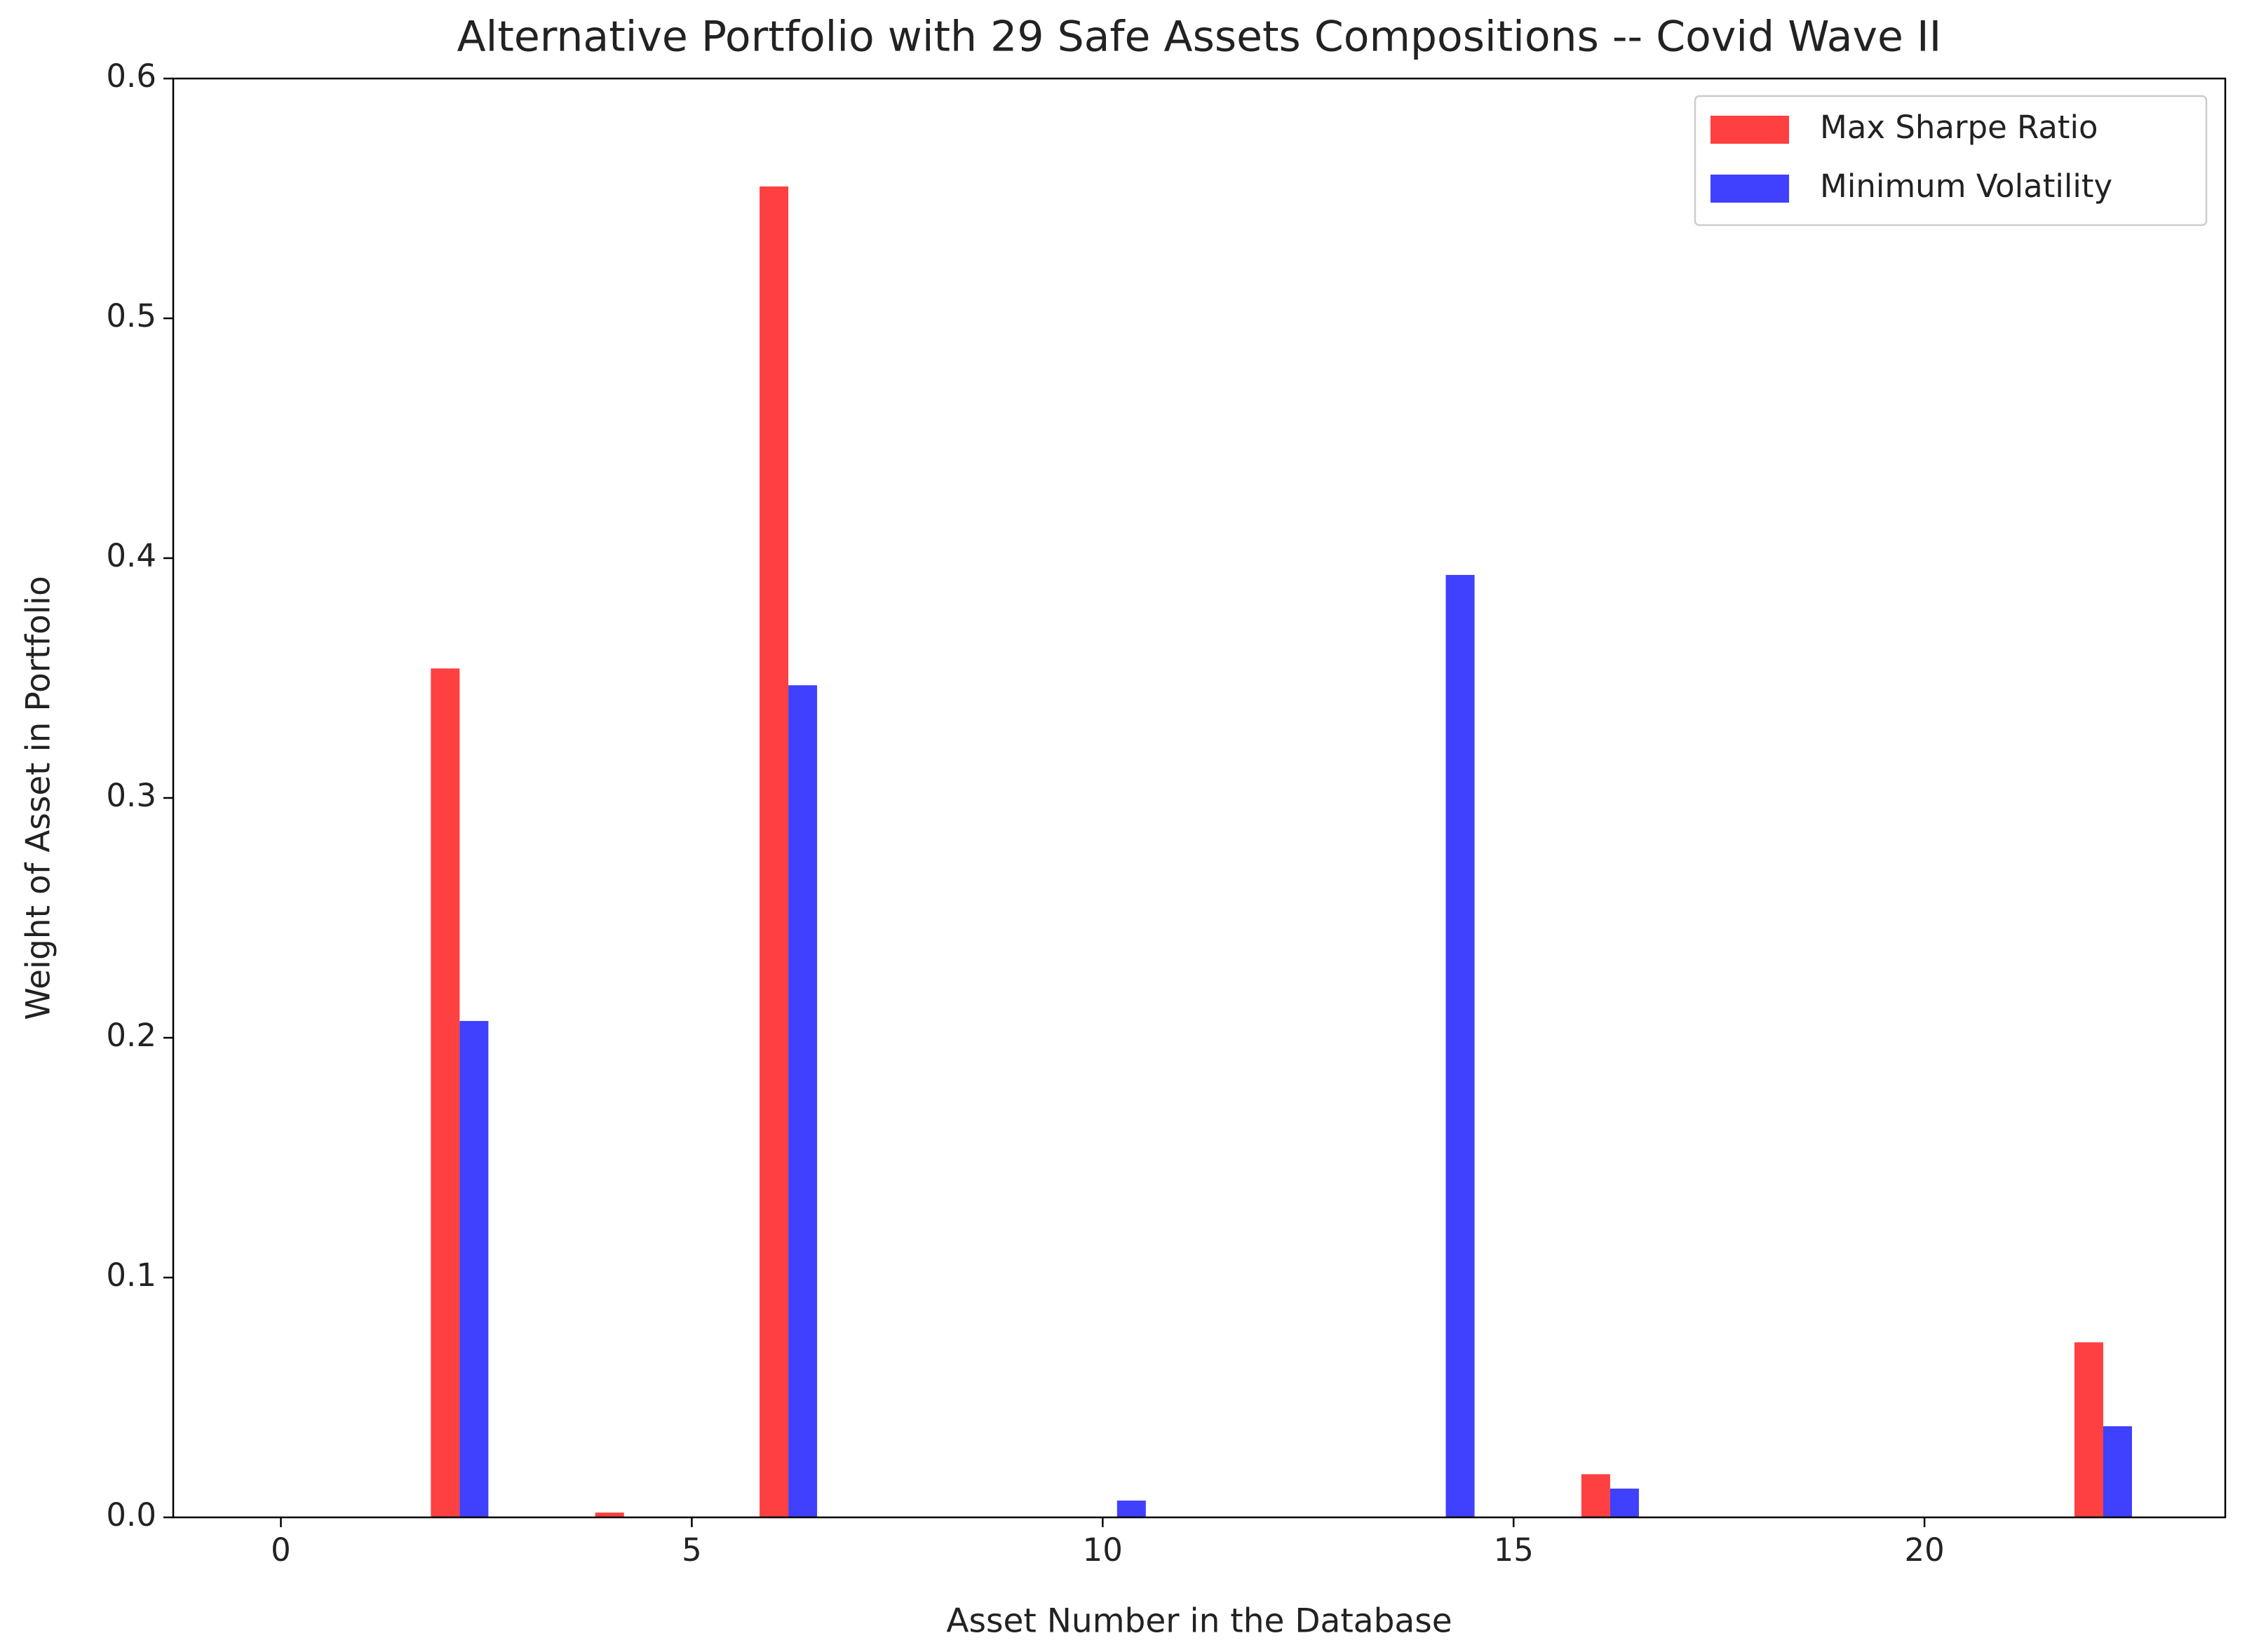 The image size is (2247, 1652). I want to click on y-tick-label: 0.3, so click(131, 795).